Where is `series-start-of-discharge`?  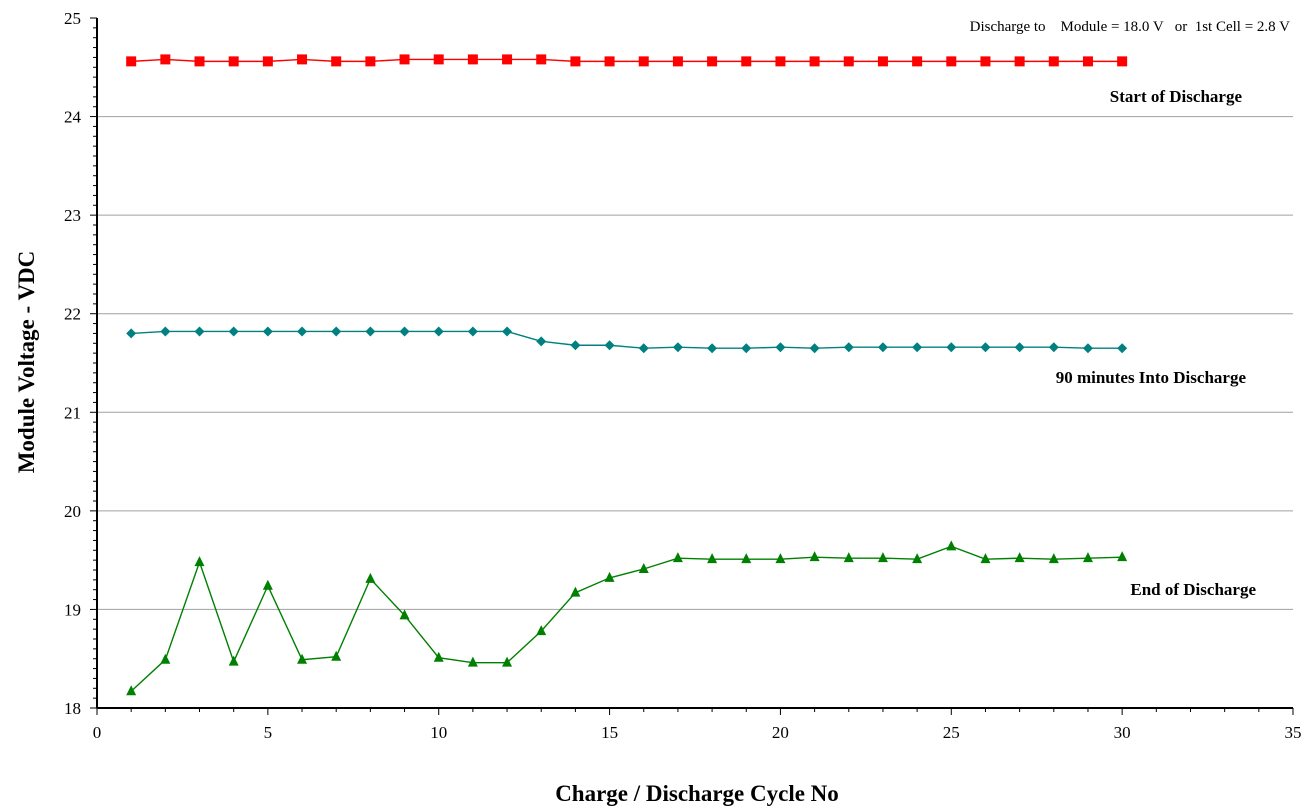
series-start-of-discharge is located at coordinates (627, 60).